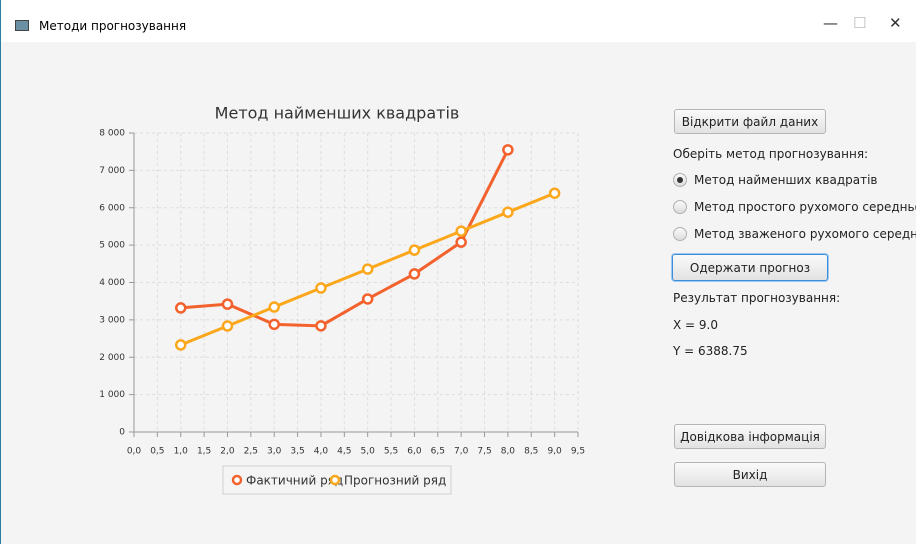  Describe the element at coordinates (554, 452) in the screenshot. I see `x-tick-label: 9,0` at that location.